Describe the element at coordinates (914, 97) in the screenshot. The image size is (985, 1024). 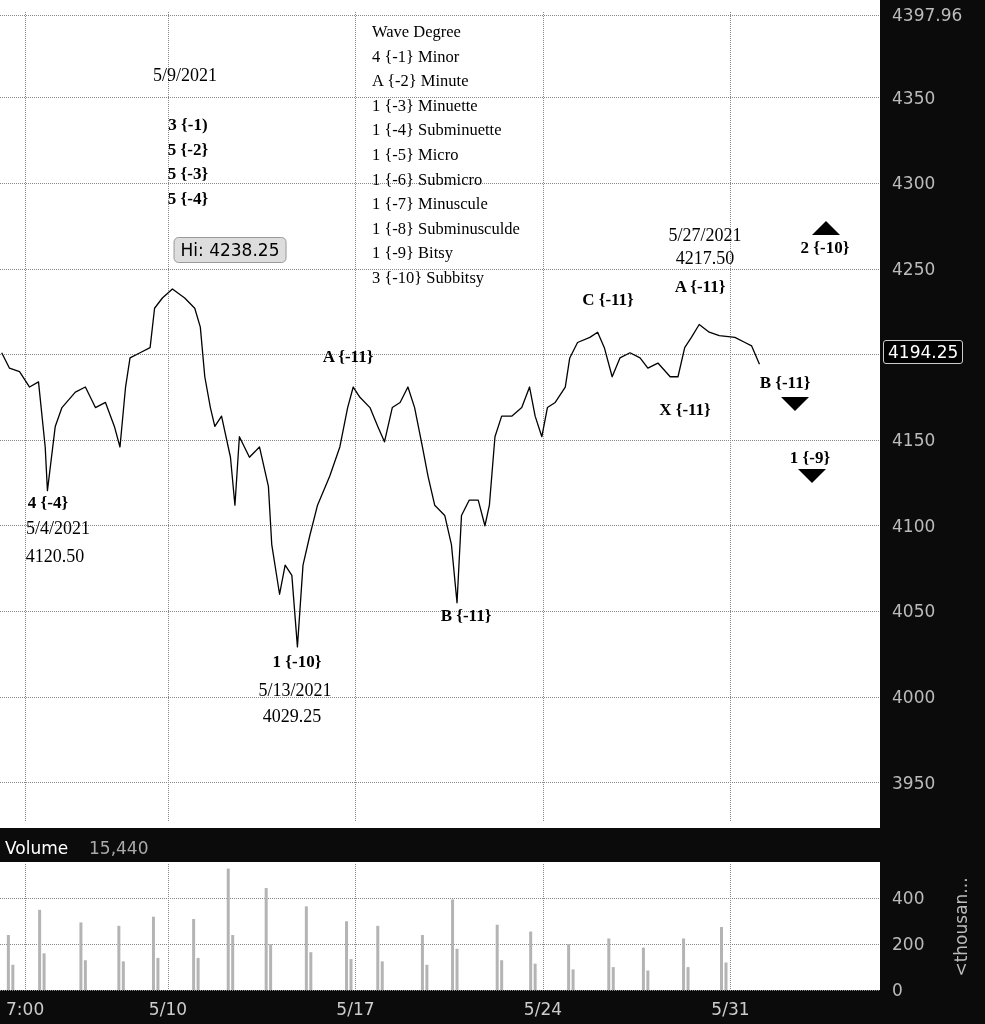
I see `y-tick-label: 4350` at that location.